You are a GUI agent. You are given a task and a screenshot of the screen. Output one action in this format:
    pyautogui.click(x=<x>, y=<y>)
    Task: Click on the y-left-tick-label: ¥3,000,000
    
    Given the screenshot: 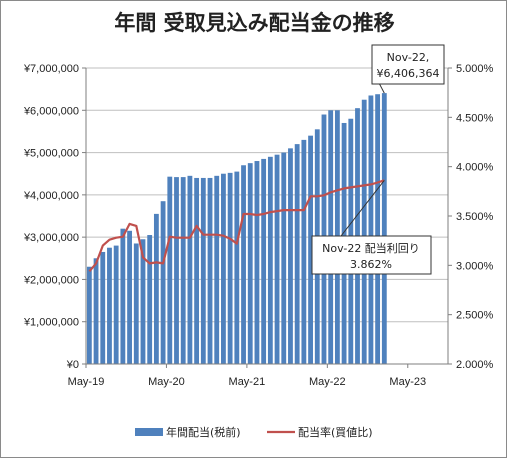 What is the action you would take?
    pyautogui.click(x=51, y=238)
    